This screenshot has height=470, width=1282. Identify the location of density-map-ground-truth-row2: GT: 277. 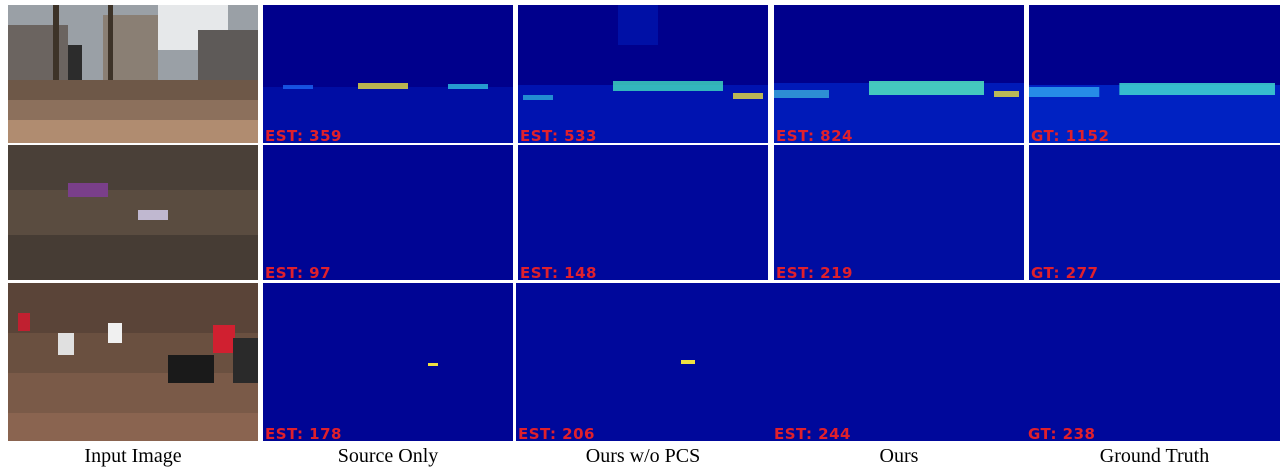
(1154, 212).